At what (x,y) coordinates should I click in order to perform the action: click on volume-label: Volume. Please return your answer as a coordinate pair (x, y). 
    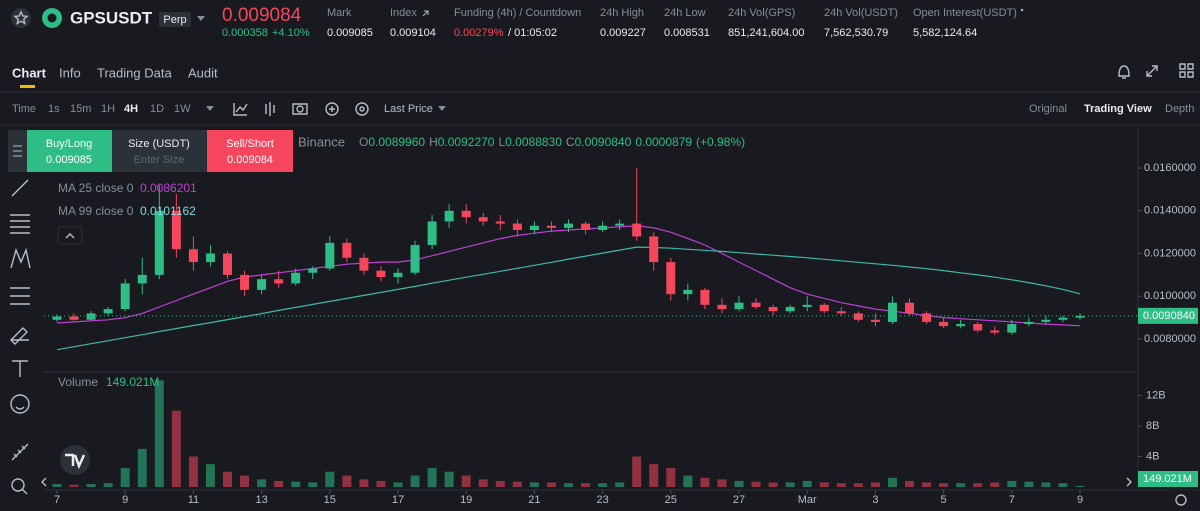
    Looking at the image, I should click on (78, 382).